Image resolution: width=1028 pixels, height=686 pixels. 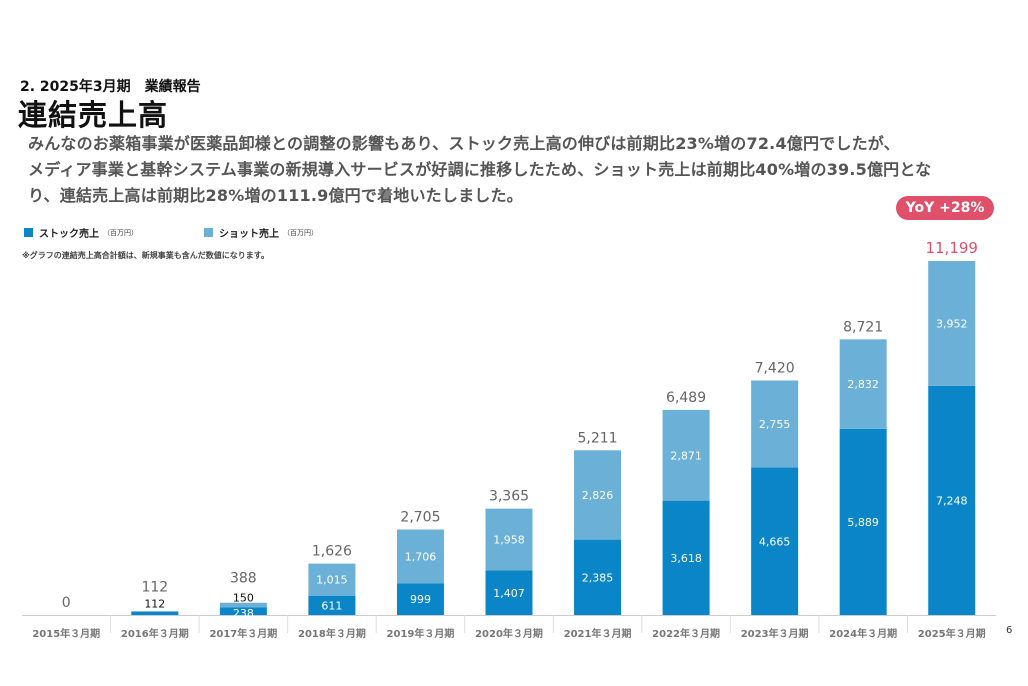 What do you see at coordinates (243, 633) in the screenshot?
I see `x-tick-label: 2017年３月期` at bounding box center [243, 633].